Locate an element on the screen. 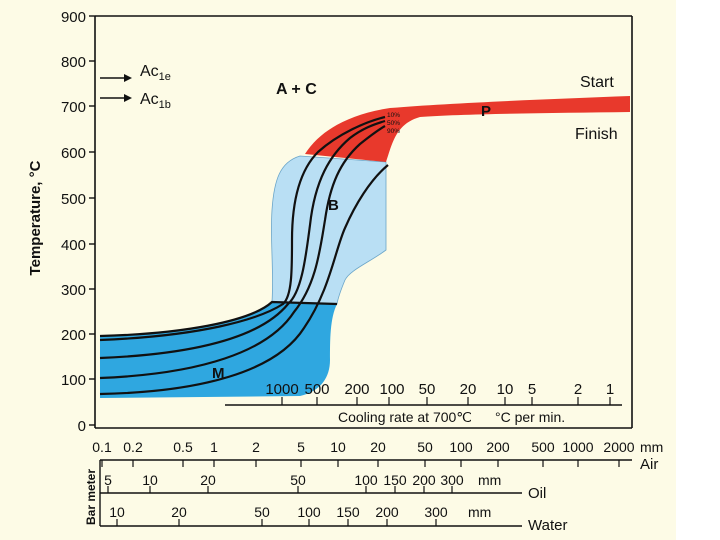 This screenshot has width=720, height=540. air-tick-5: 5 is located at coordinates (301, 447).